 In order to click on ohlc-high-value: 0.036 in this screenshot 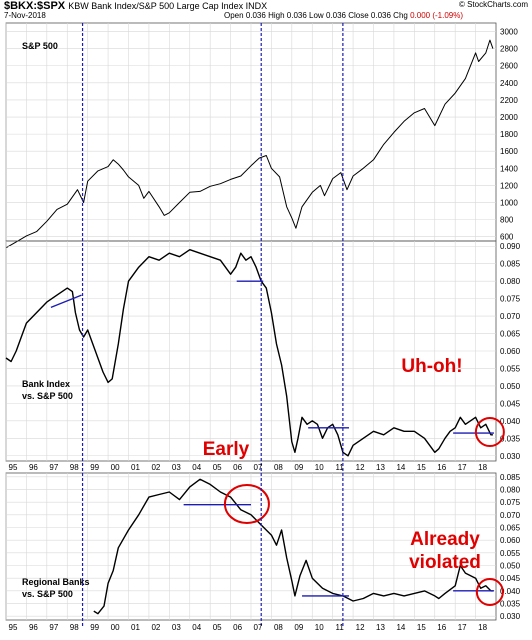, I will do `click(296, 15)`.